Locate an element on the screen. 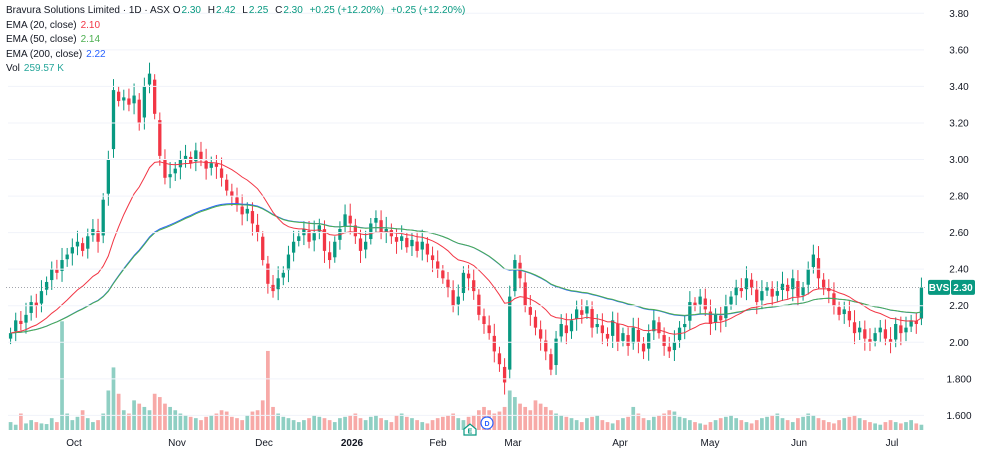 This screenshot has height=455, width=1000. open-value: 2.30 is located at coordinates (191, 10).